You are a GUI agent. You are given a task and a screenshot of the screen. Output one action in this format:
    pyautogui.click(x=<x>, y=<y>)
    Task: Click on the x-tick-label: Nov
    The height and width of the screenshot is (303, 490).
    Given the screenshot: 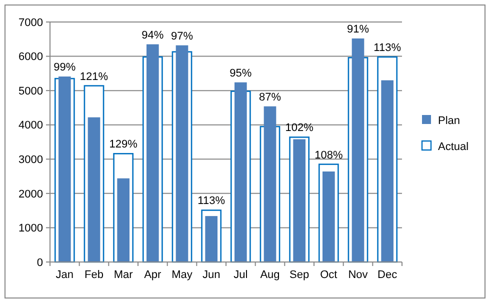 What is the action you would take?
    pyautogui.click(x=358, y=275)
    